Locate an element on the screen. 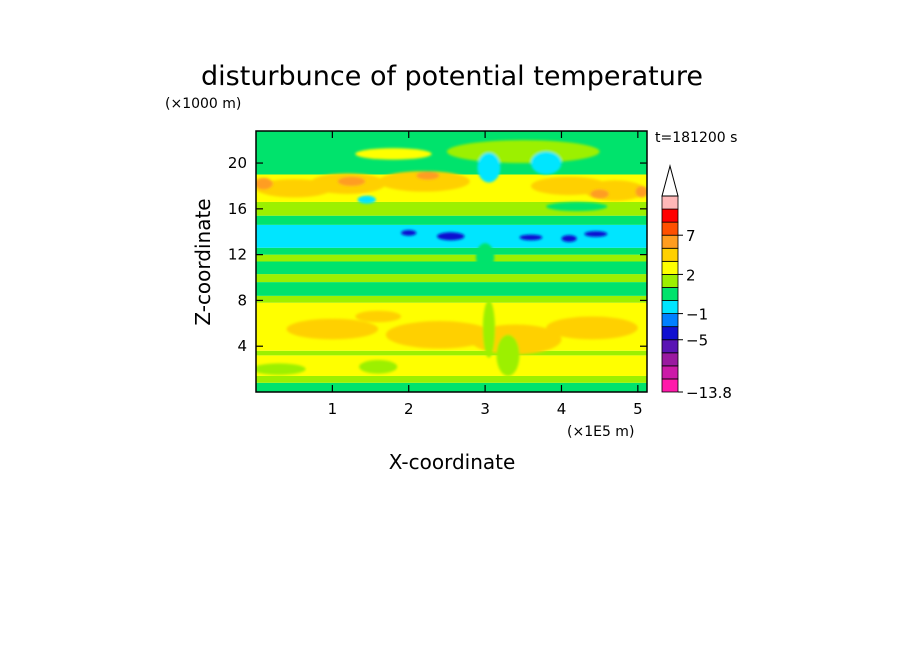 This screenshot has height=654, width=904. x-scale-label: (×1E5 m) is located at coordinates (600, 432).